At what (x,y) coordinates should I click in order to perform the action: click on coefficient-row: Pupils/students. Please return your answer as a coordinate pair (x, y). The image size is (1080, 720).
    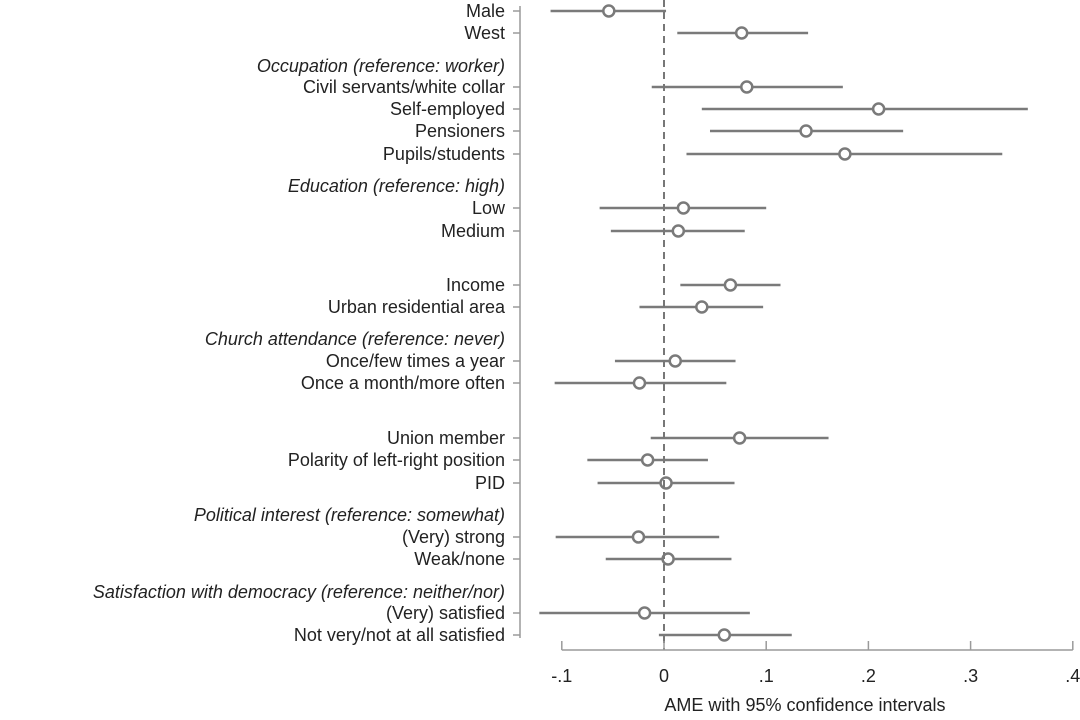
    Looking at the image, I should click on (693, 154).